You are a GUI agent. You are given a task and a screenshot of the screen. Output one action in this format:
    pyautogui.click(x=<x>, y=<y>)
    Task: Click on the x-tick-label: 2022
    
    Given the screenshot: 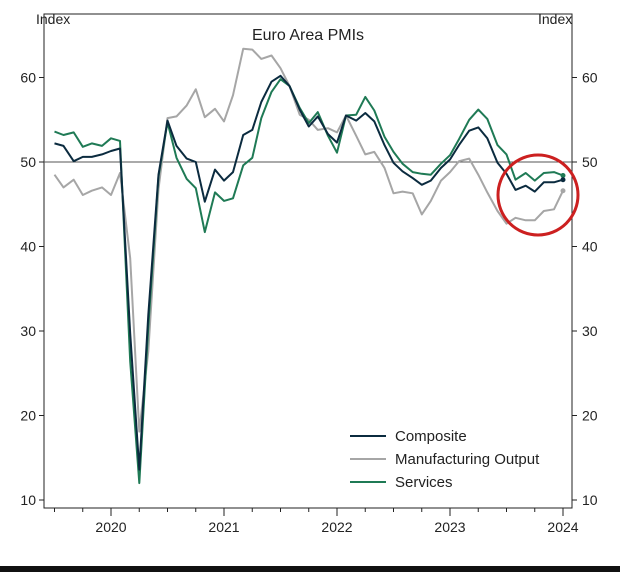 What is the action you would take?
    pyautogui.click(x=336, y=527)
    